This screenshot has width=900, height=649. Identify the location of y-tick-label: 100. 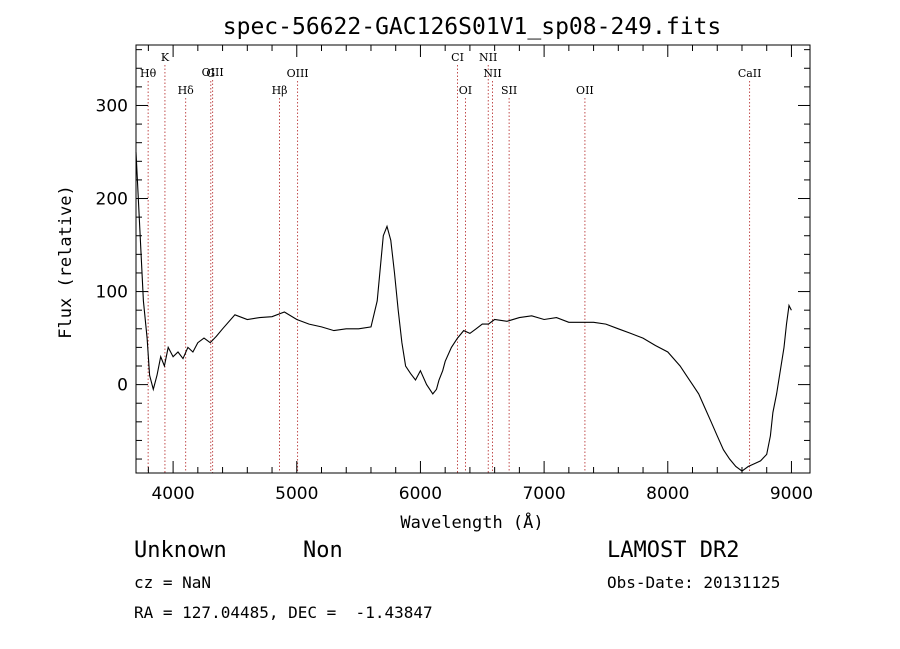
(112, 293).